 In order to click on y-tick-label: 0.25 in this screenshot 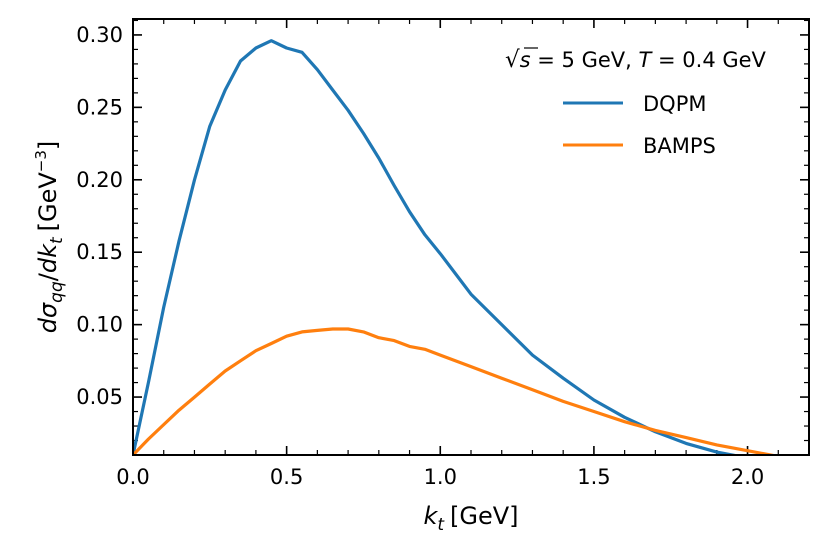, I will do `click(99, 107)`.